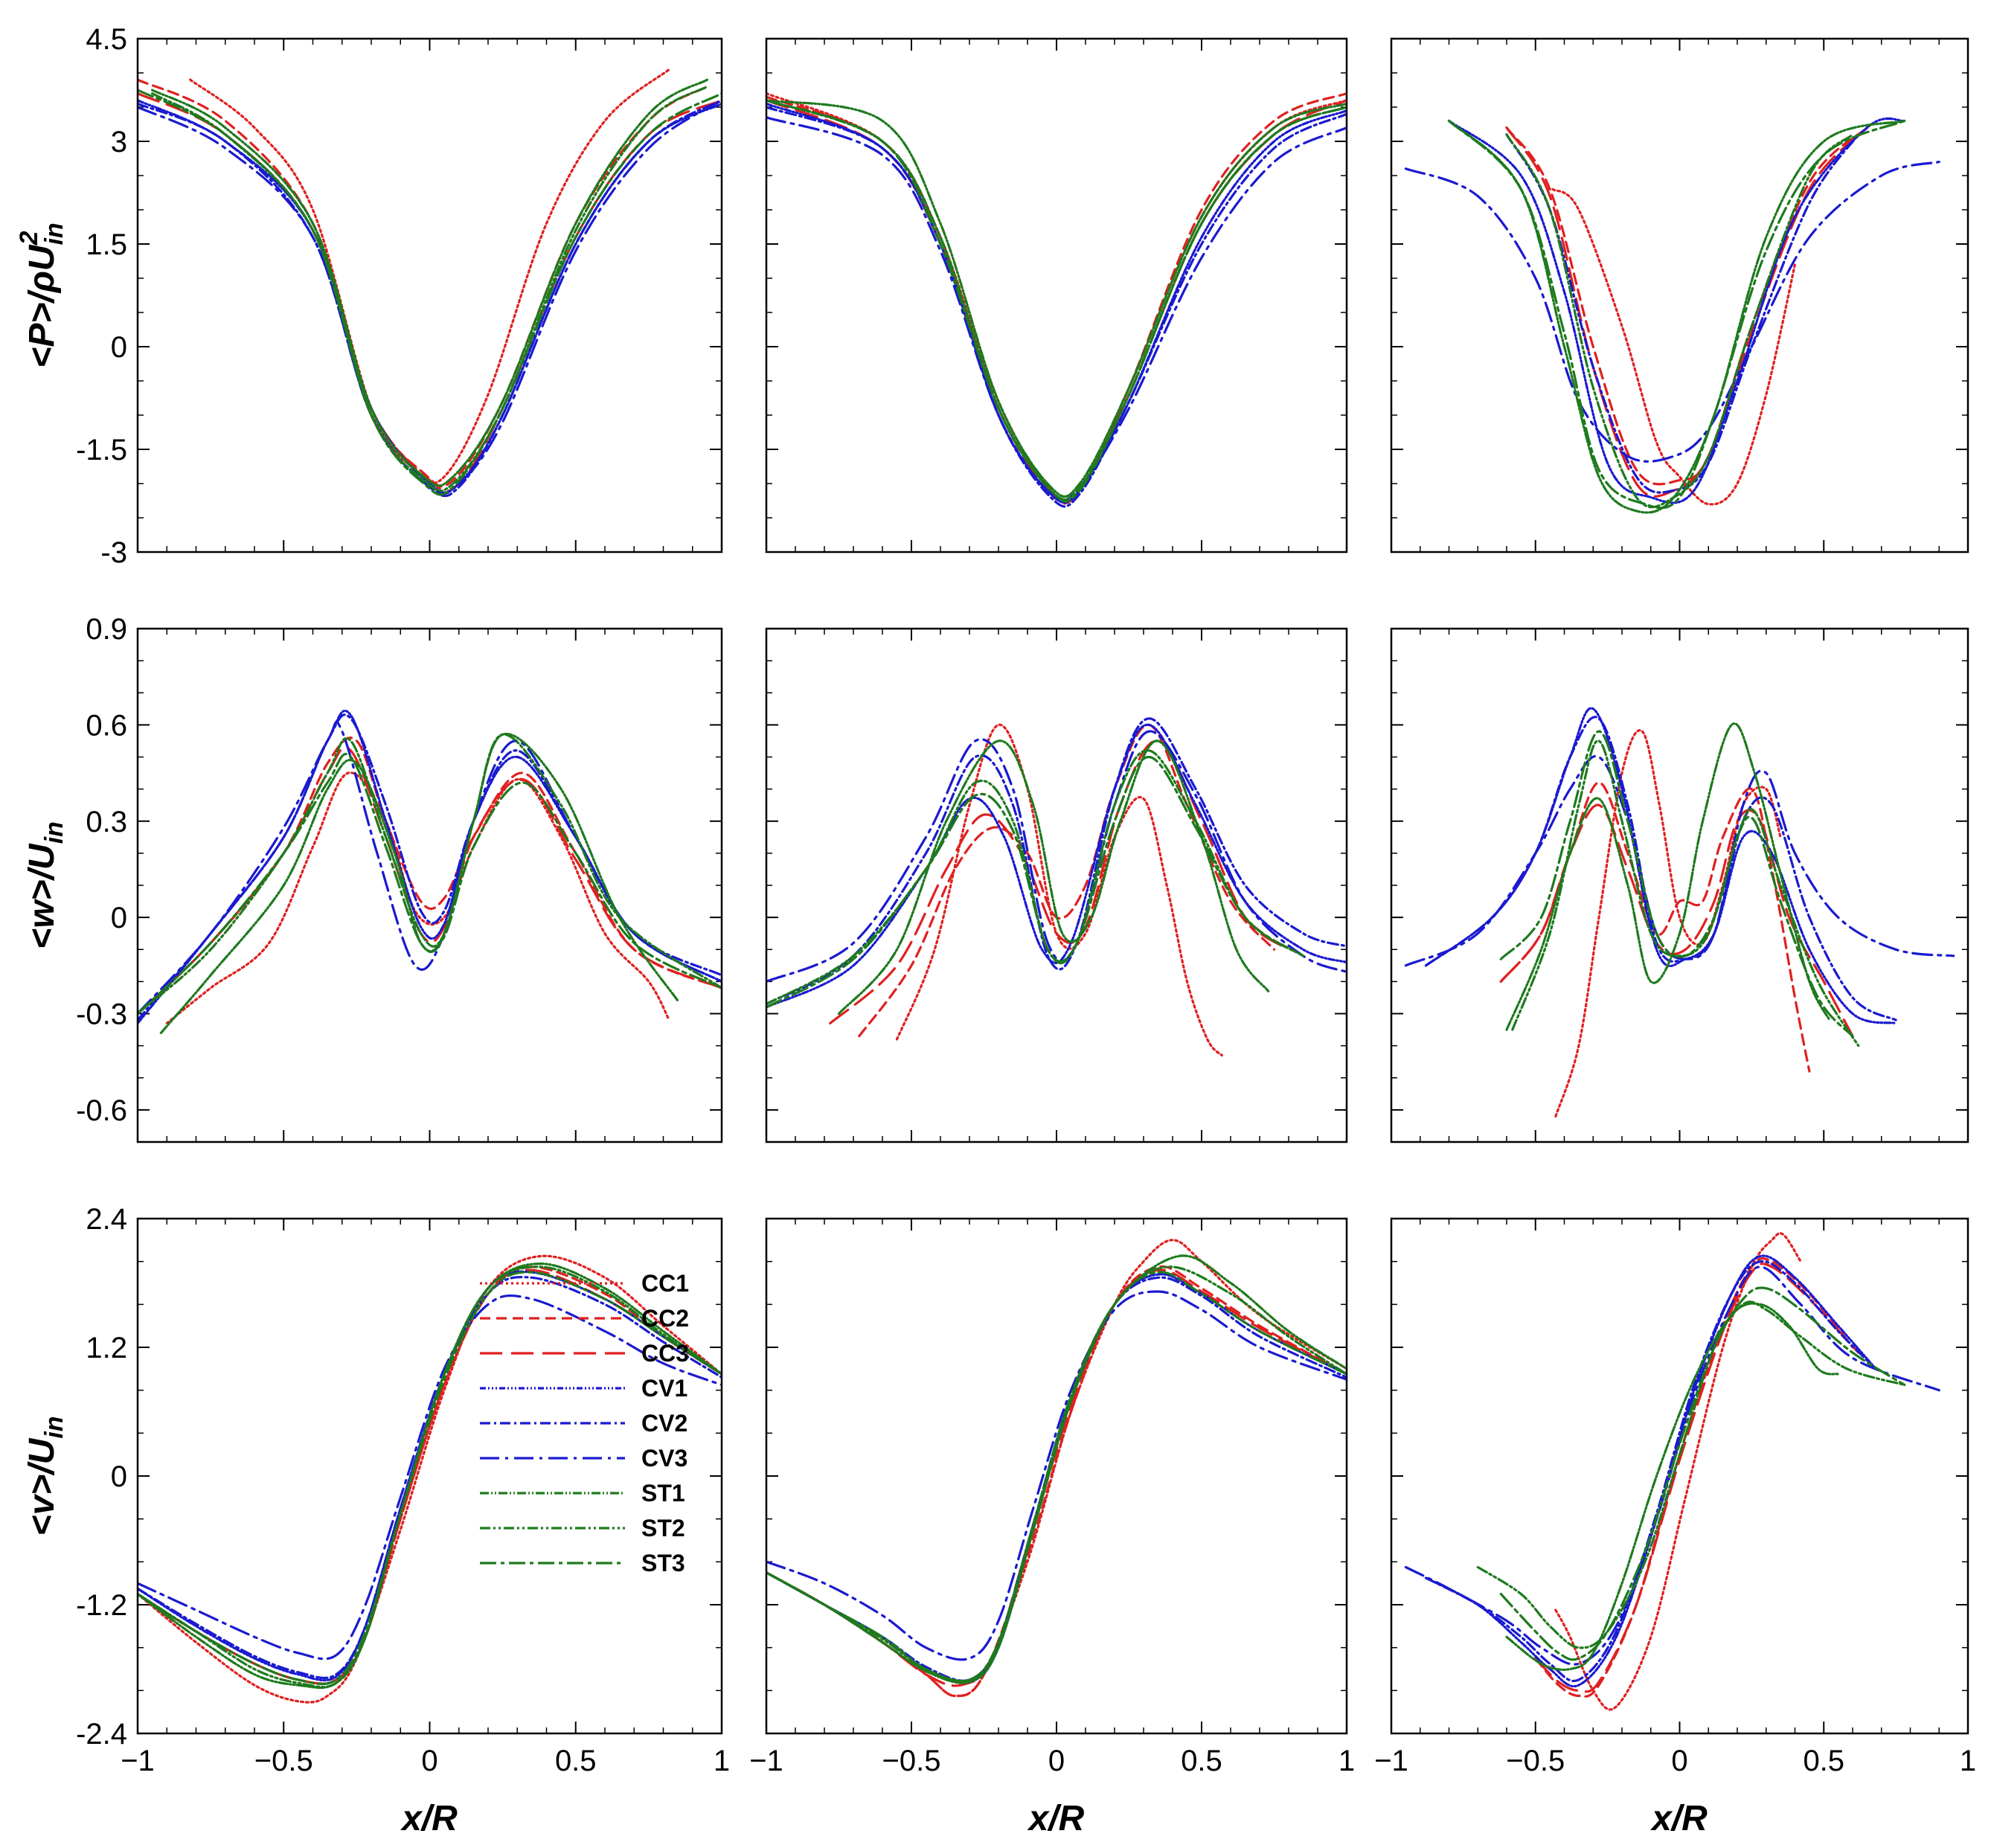 The width and height of the screenshot is (1991, 1848). Describe the element at coordinates (114, 552) in the screenshot. I see `y-tick-label: -3` at that location.